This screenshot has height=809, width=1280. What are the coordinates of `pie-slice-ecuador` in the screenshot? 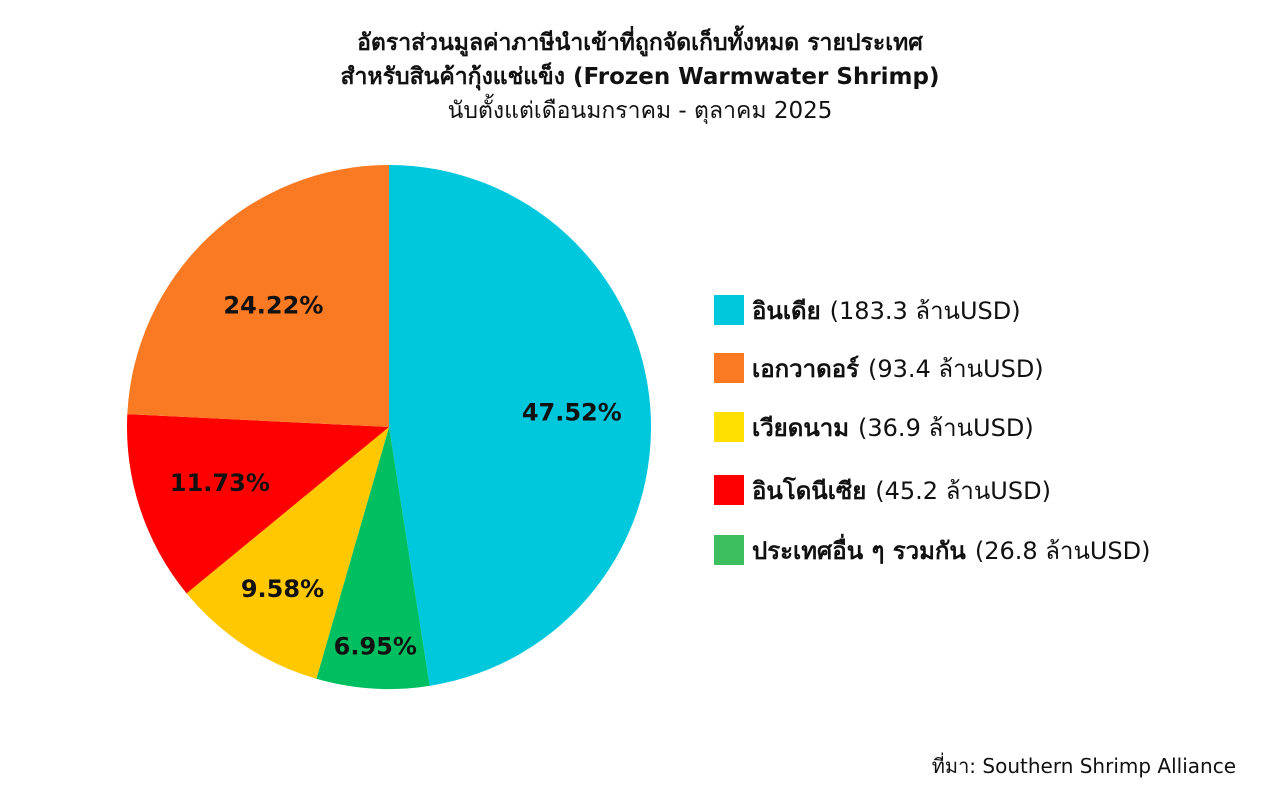 It's located at (258, 296).